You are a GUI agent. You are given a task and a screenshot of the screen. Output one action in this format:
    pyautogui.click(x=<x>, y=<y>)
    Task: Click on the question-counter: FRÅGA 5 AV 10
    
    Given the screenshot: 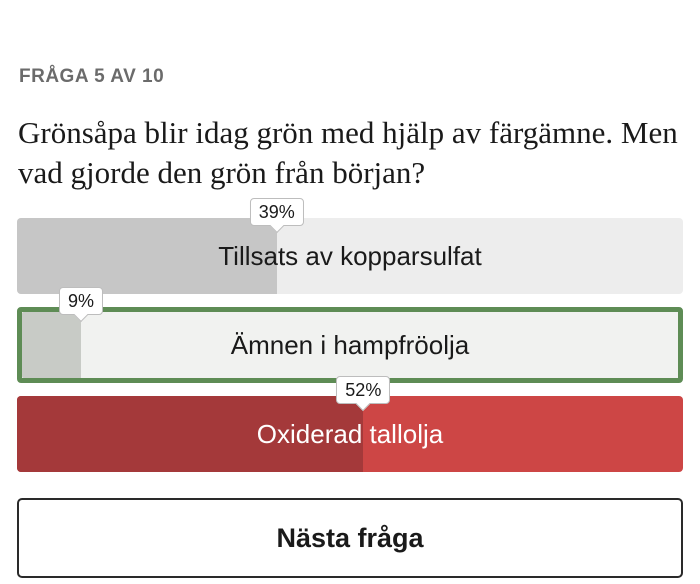 What is the action you would take?
    pyautogui.click(x=92, y=76)
    